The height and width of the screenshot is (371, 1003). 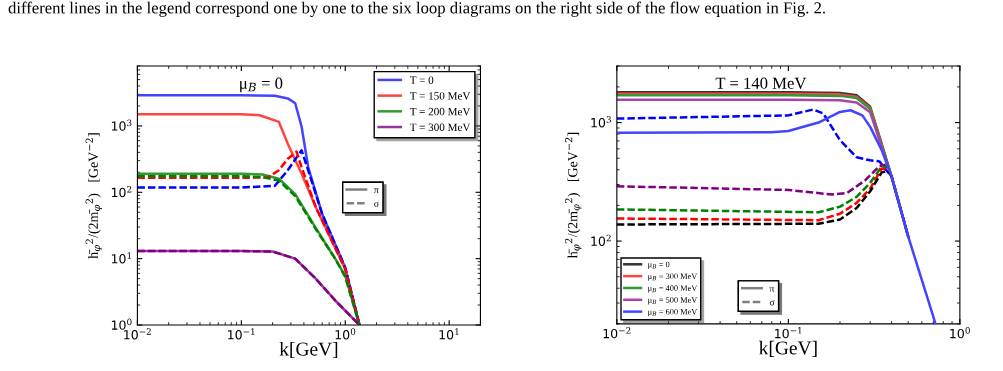 What do you see at coordinates (121, 258) in the screenshot?
I see `y-tick-label: 10$^{1}$` at bounding box center [121, 258].